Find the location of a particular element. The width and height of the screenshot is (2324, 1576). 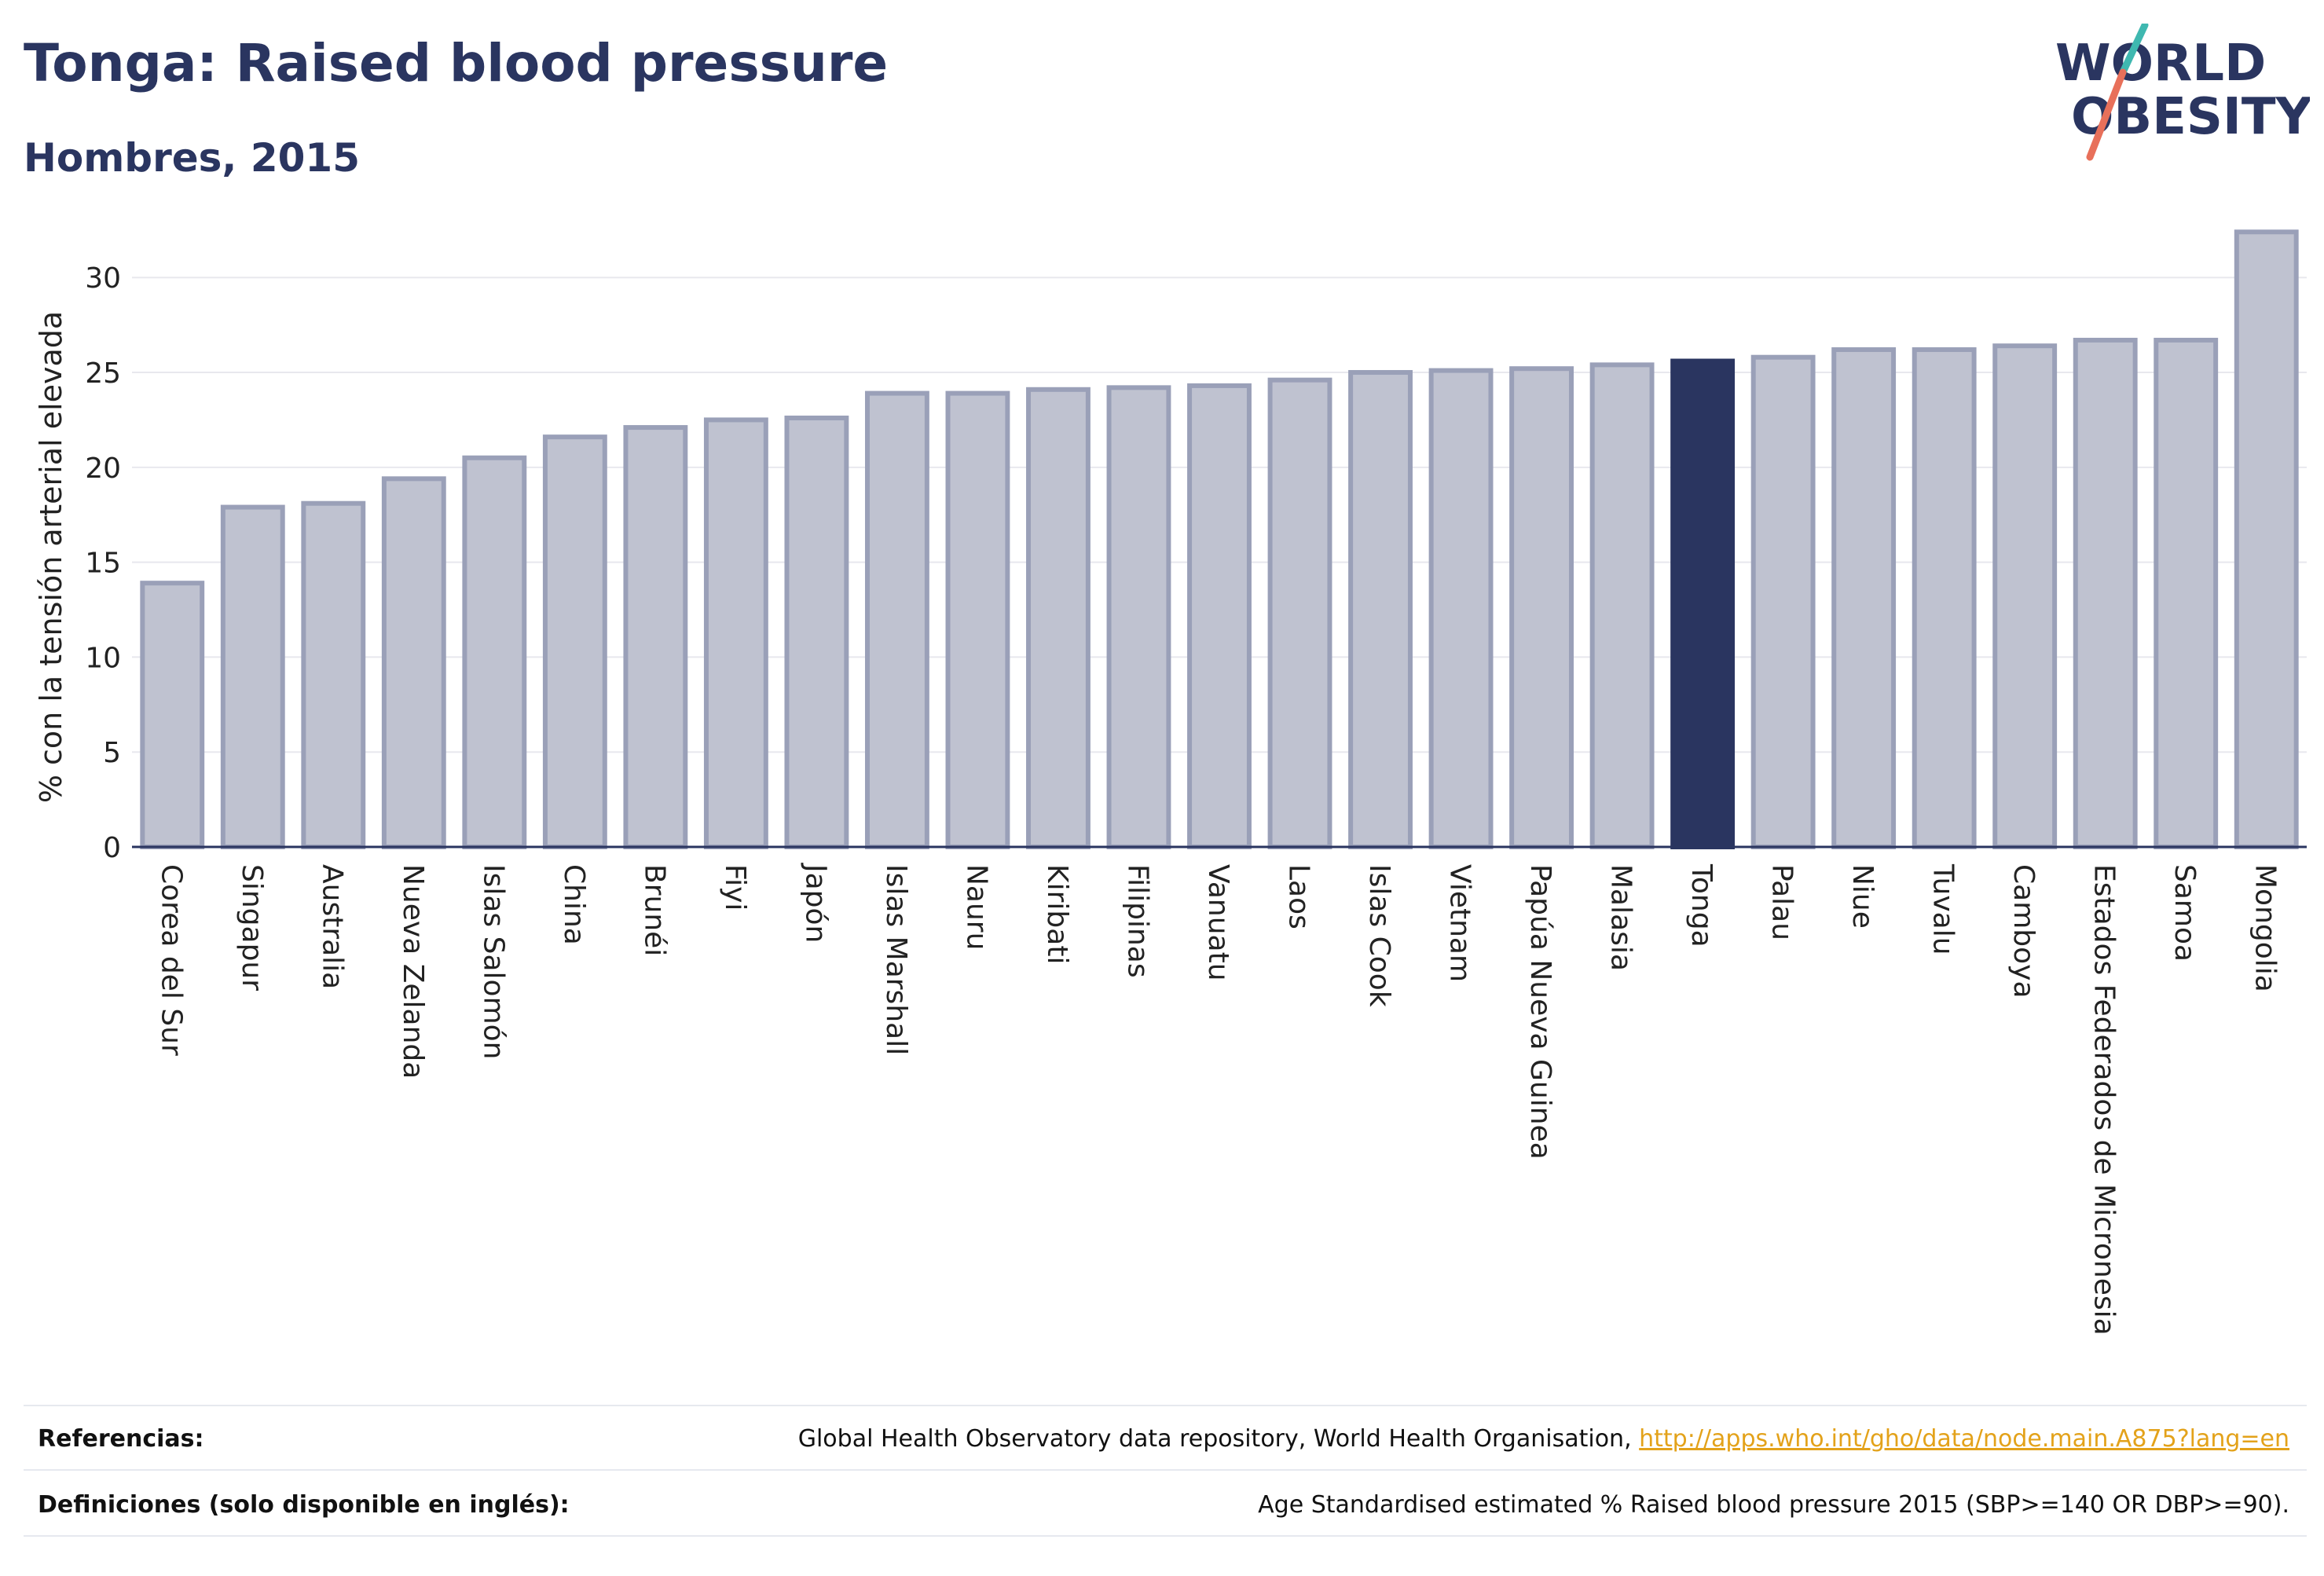

x-tick-label: Niue is located at coordinates (1862, 896).